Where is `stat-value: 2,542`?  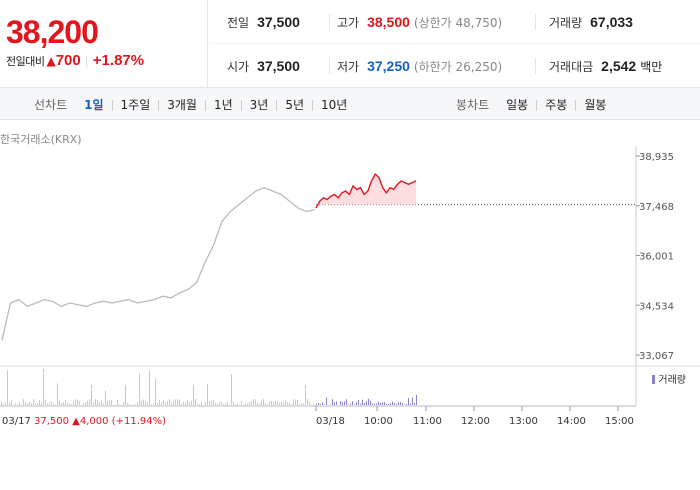 stat-value: 2,542 is located at coordinates (619, 66).